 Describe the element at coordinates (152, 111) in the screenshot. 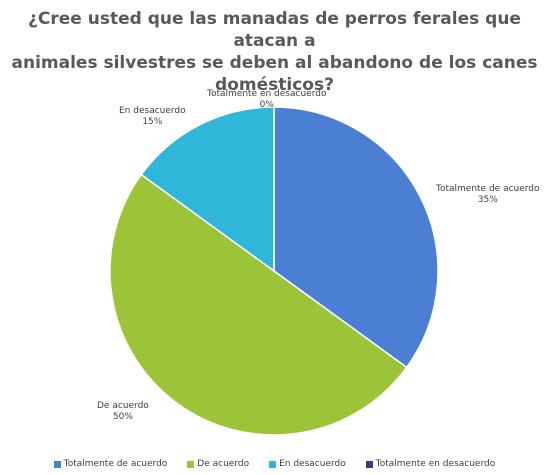

I see `slice-label-name: En desacuerdo` at that location.